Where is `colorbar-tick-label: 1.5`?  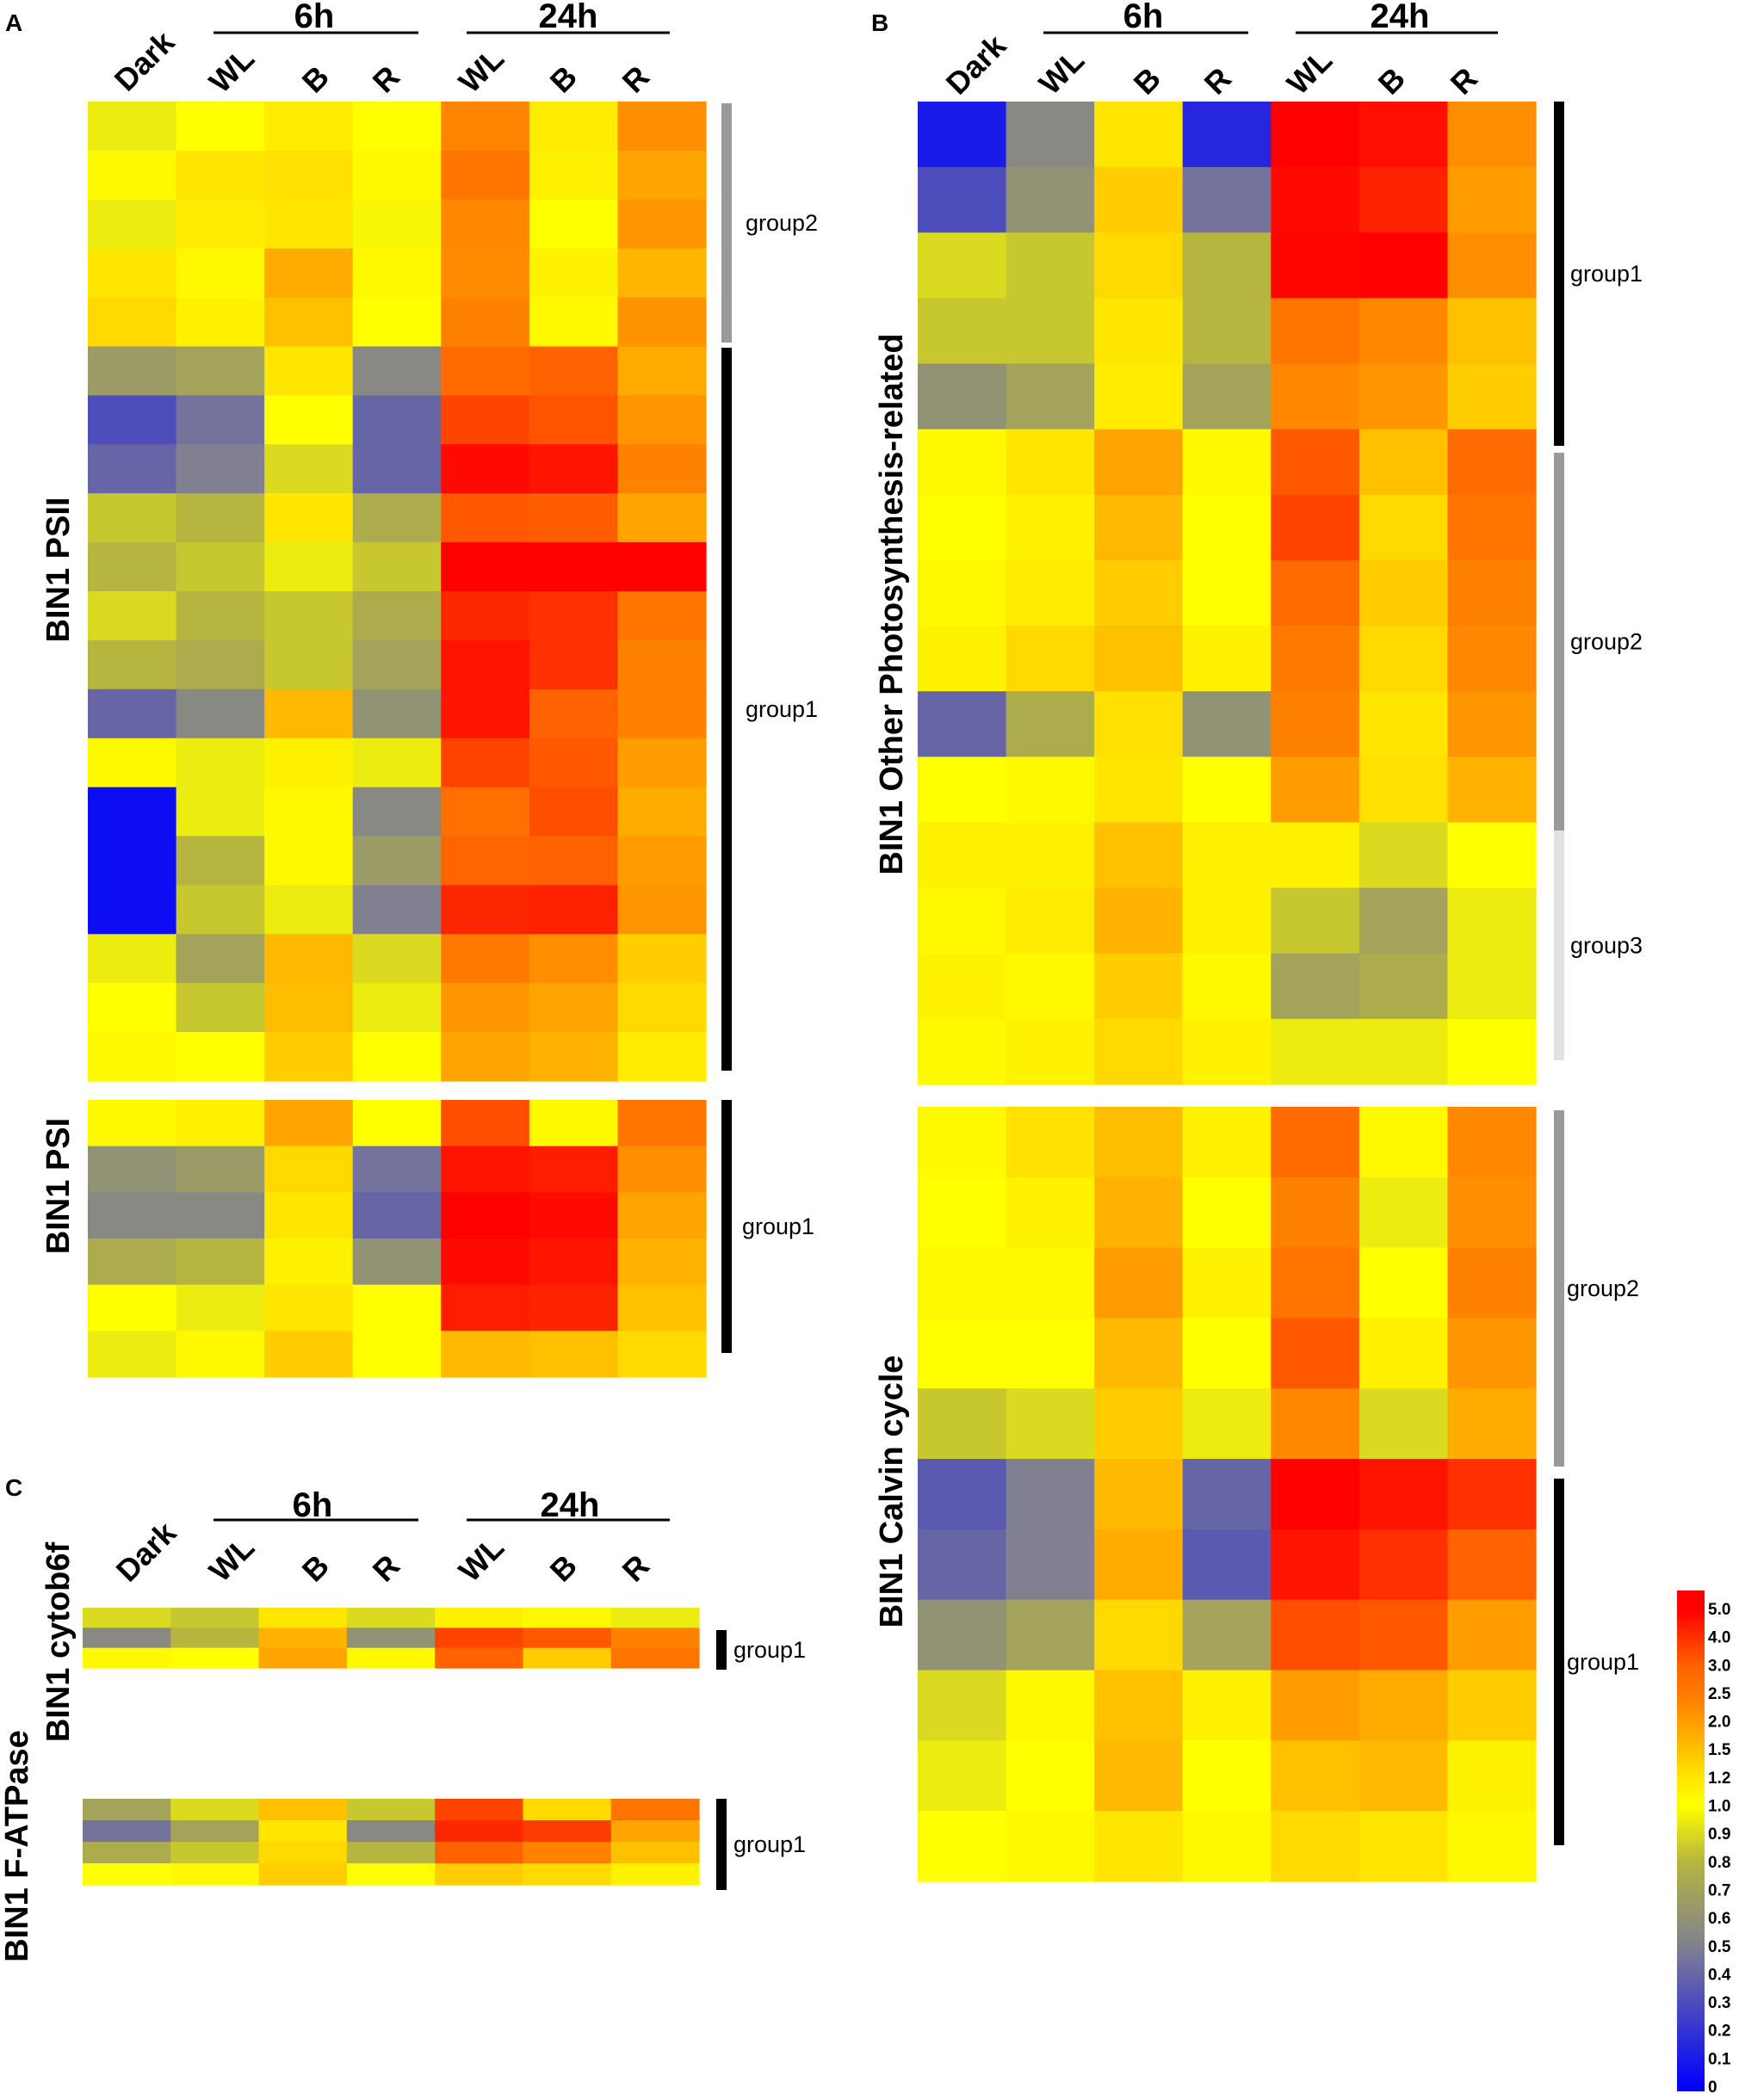 colorbar-tick-label: 1.5 is located at coordinates (1719, 1750).